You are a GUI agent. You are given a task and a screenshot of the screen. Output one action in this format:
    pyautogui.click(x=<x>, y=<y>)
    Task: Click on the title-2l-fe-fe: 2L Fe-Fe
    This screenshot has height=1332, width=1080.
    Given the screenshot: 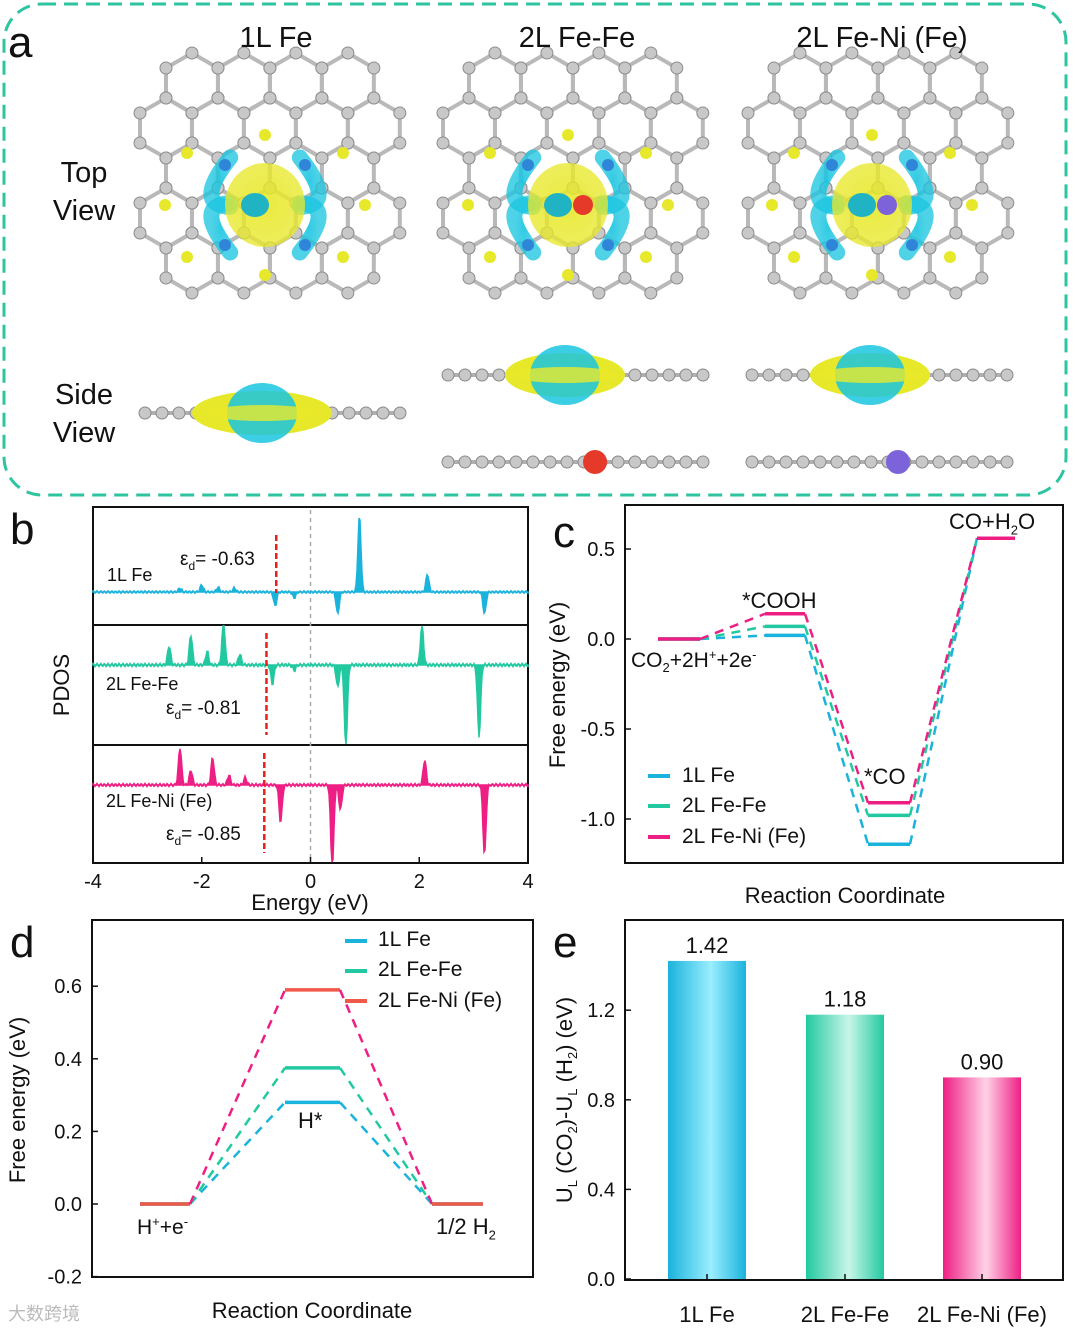 What is the action you would take?
    pyautogui.click(x=577, y=38)
    